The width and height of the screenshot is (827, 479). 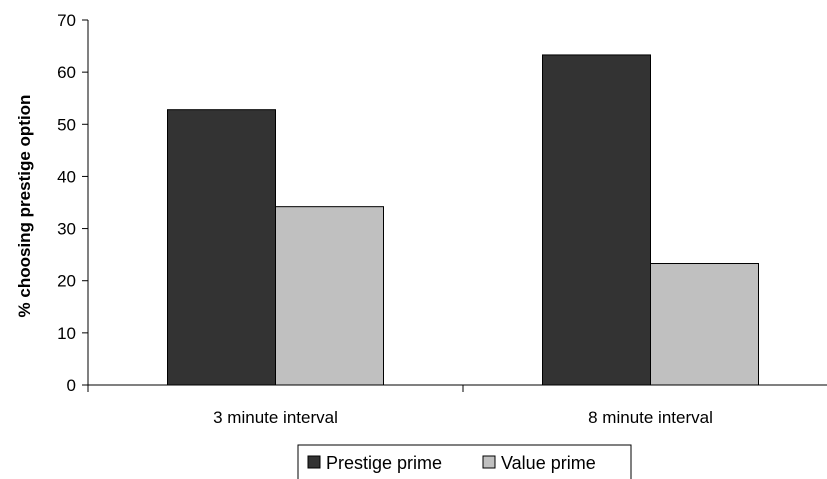 What do you see at coordinates (650, 417) in the screenshot?
I see `x-category-label: 8 minute interval` at bounding box center [650, 417].